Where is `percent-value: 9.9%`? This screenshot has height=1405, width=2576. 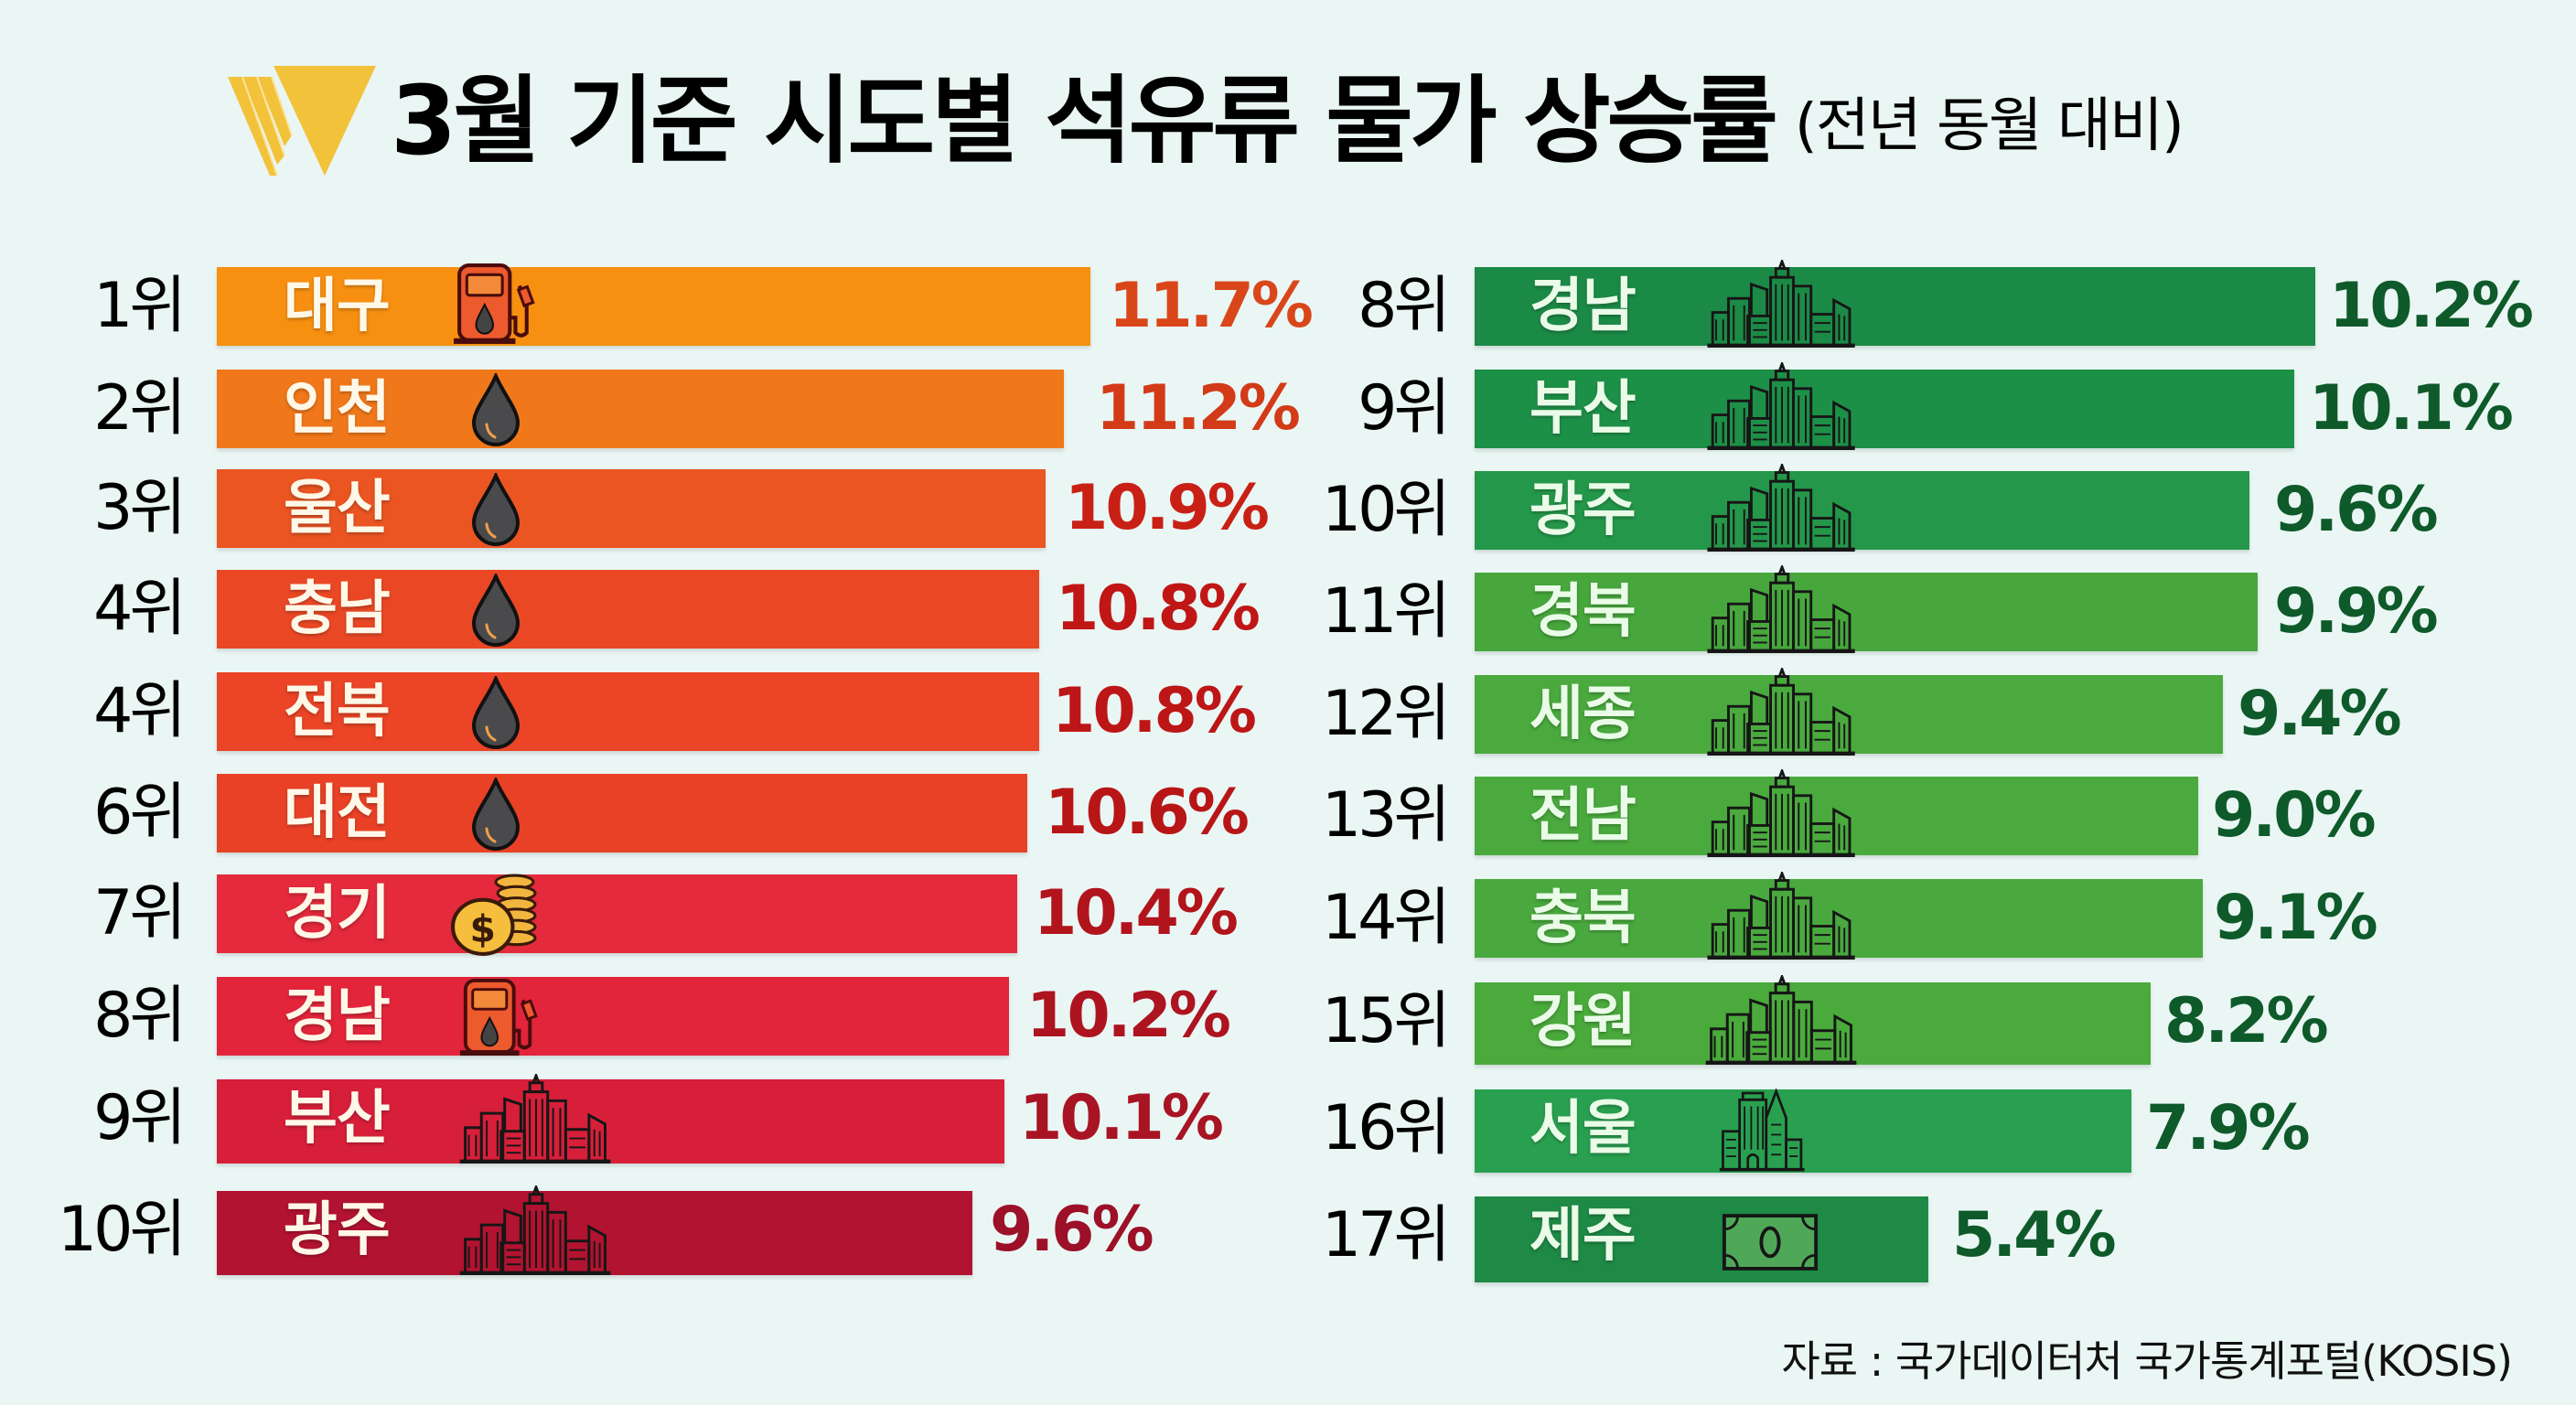 percent-value: 9.9% is located at coordinates (2356, 611).